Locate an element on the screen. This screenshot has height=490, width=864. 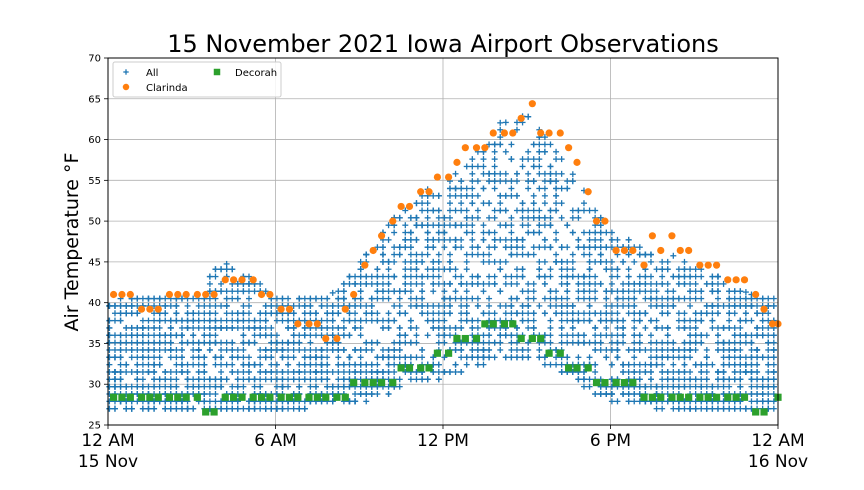
legend-marker-decorah is located at coordinates (217, 72).